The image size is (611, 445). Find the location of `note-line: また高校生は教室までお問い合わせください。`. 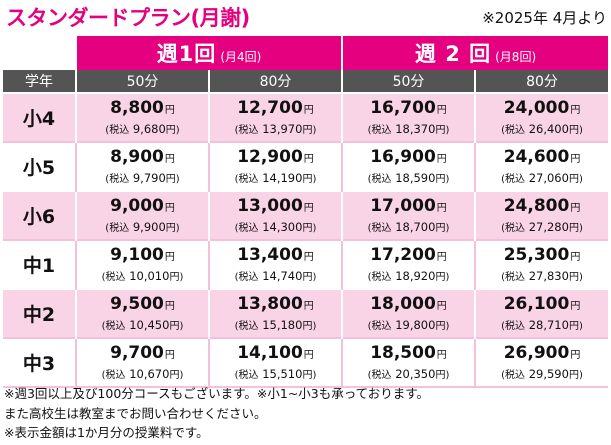

note-line: また高校生は教室までお問い合わせください。 is located at coordinates (135, 413).